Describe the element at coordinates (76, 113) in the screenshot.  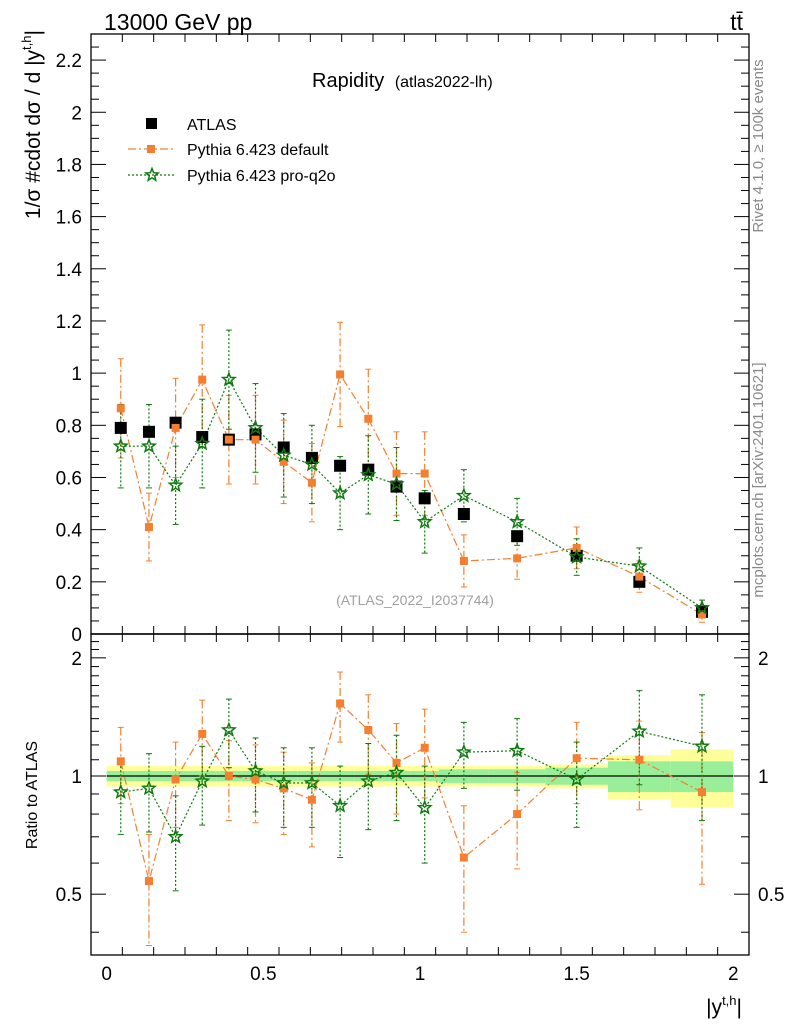
I see `y-tick-label: 2` at that location.